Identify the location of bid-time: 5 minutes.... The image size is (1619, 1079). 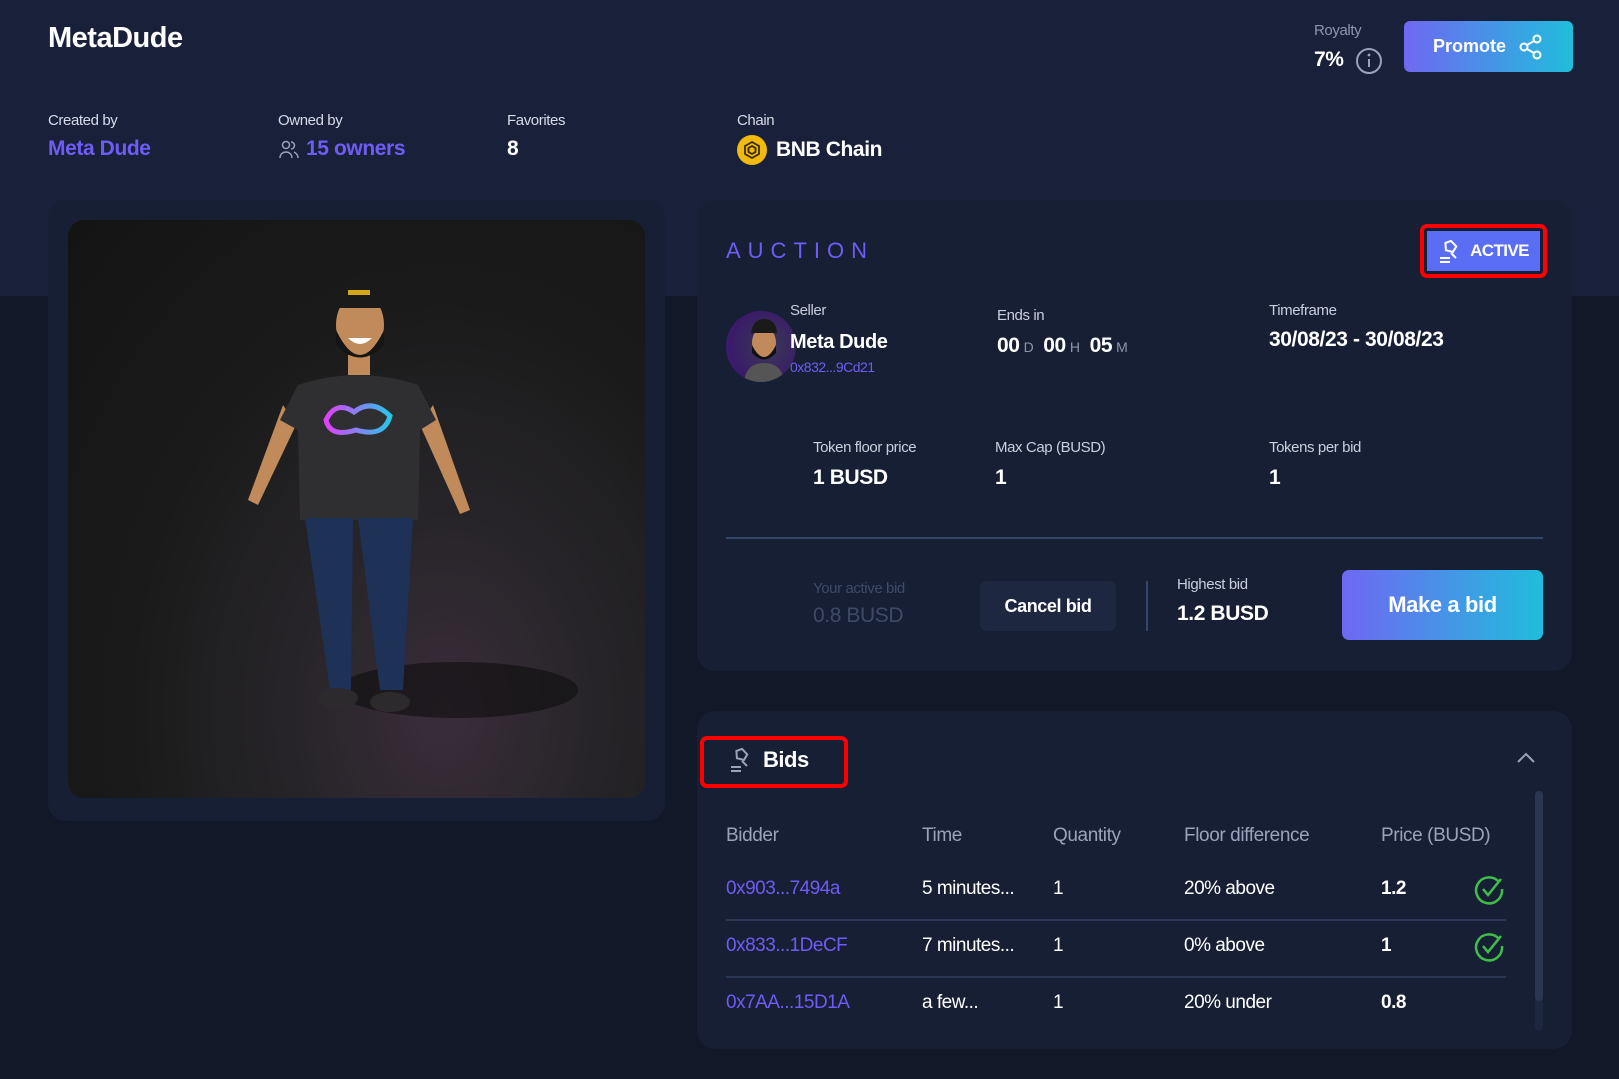
(968, 888).